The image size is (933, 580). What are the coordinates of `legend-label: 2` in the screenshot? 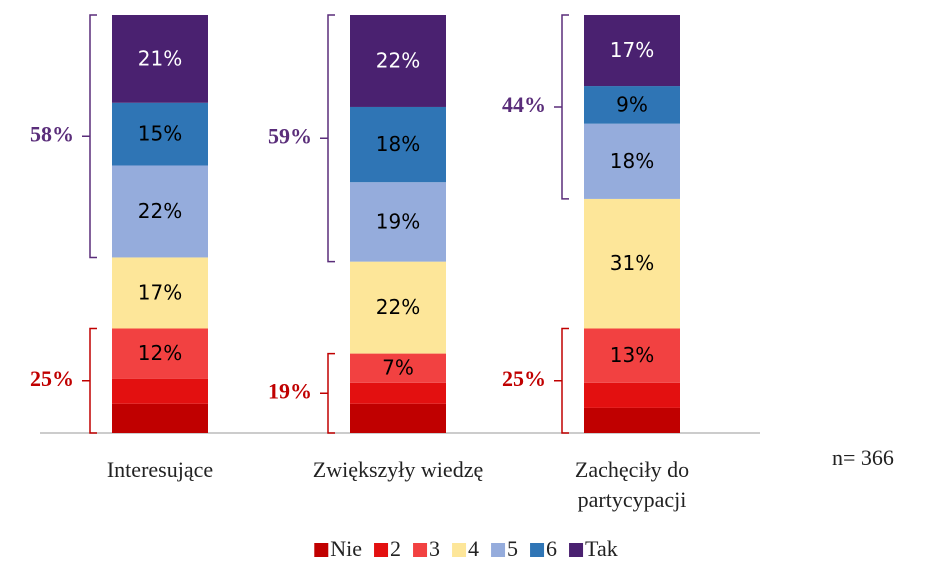 It's located at (395, 548).